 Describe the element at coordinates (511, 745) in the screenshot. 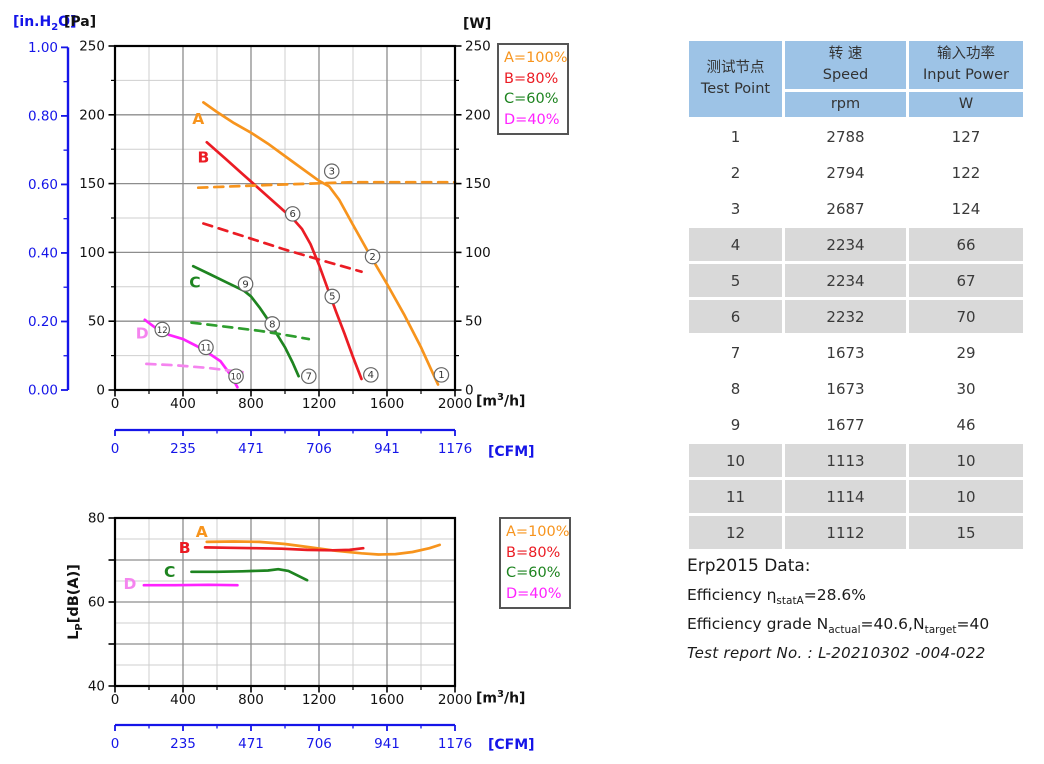

I see `cfm-unit-label-bottom: [CFM]` at that location.